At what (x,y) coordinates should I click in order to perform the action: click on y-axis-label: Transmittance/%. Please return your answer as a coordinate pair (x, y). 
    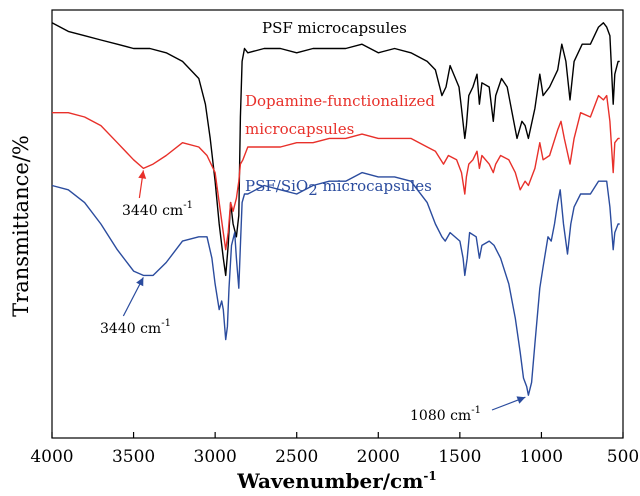
    Looking at the image, I should click on (21, 226).